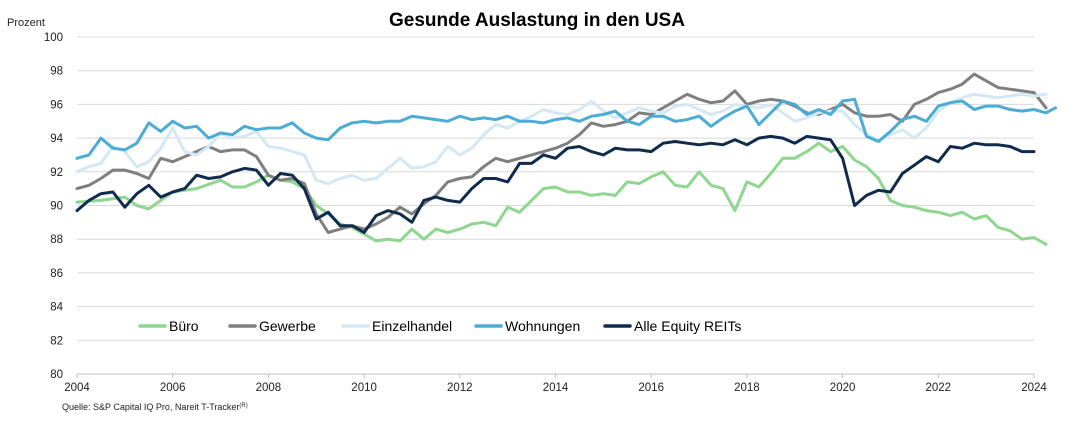 The height and width of the screenshot is (421, 1070). I want to click on x-tick-label: 2024, so click(1034, 388).